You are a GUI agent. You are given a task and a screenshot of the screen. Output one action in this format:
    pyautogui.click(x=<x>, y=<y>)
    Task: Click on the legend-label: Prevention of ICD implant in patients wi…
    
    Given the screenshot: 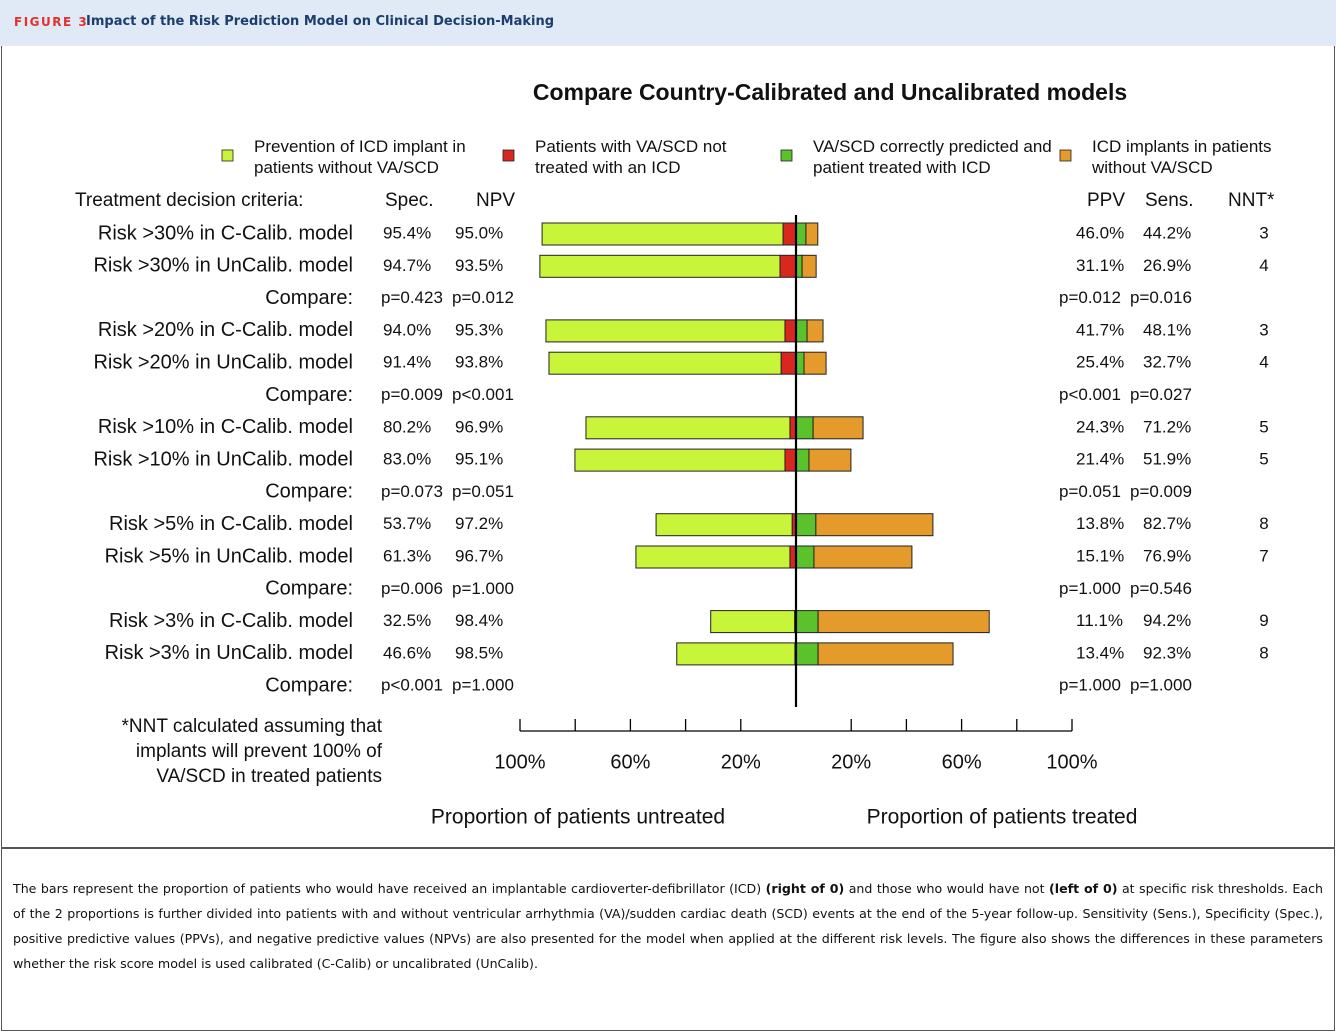 What is the action you would take?
    pyautogui.click(x=360, y=157)
    